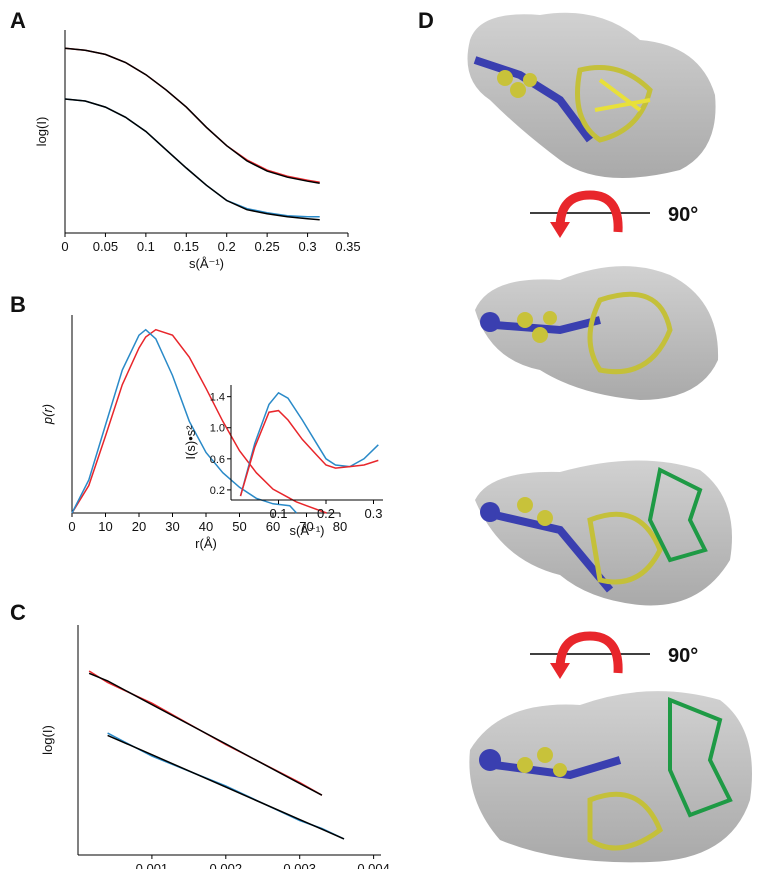 This screenshot has width=762, height=869. I want to click on x-tick-label: 40, so click(206, 526).